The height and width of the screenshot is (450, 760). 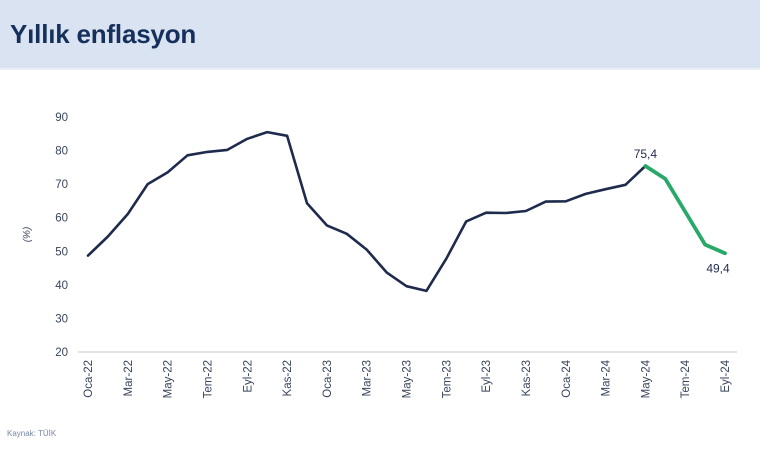 What do you see at coordinates (61, 319) in the screenshot?
I see `y-axis-tick-label: 30` at bounding box center [61, 319].